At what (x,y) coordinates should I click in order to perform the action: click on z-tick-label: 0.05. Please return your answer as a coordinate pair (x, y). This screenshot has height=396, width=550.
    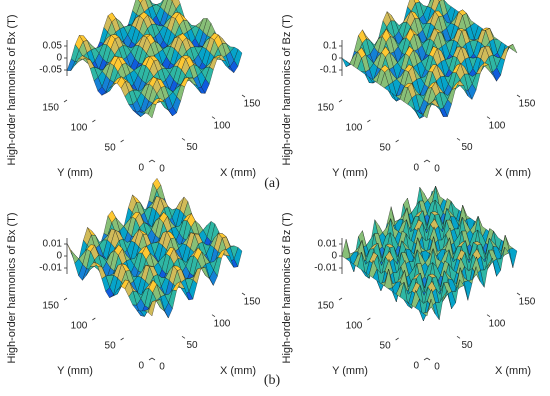
    Looking at the image, I should click on (53, 46).